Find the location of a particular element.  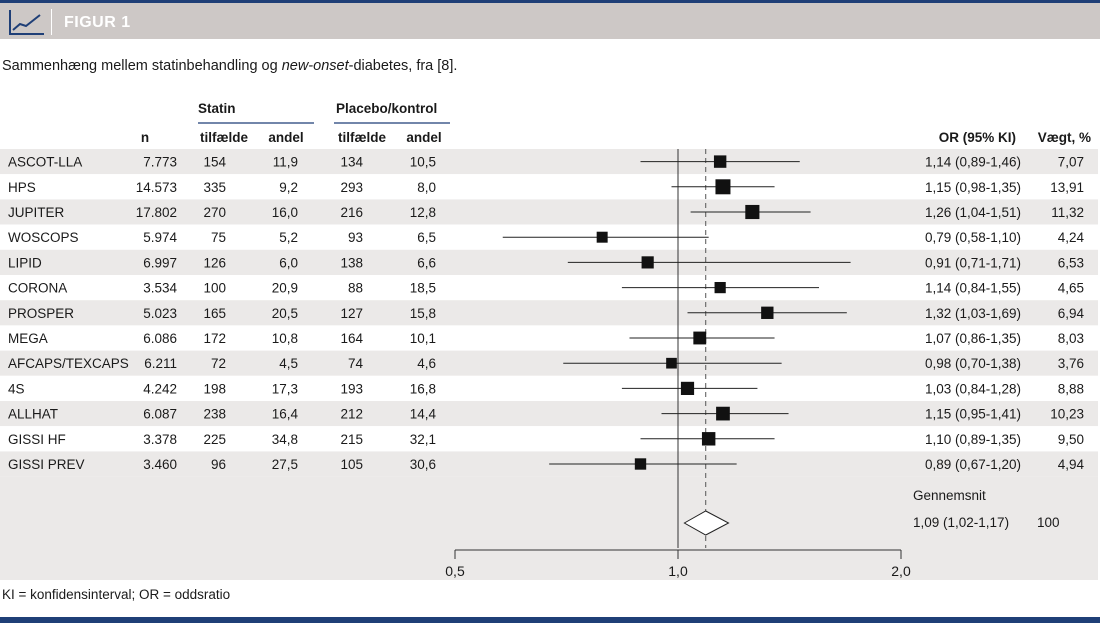

weight-text: 4,94 is located at coordinates (1071, 464).